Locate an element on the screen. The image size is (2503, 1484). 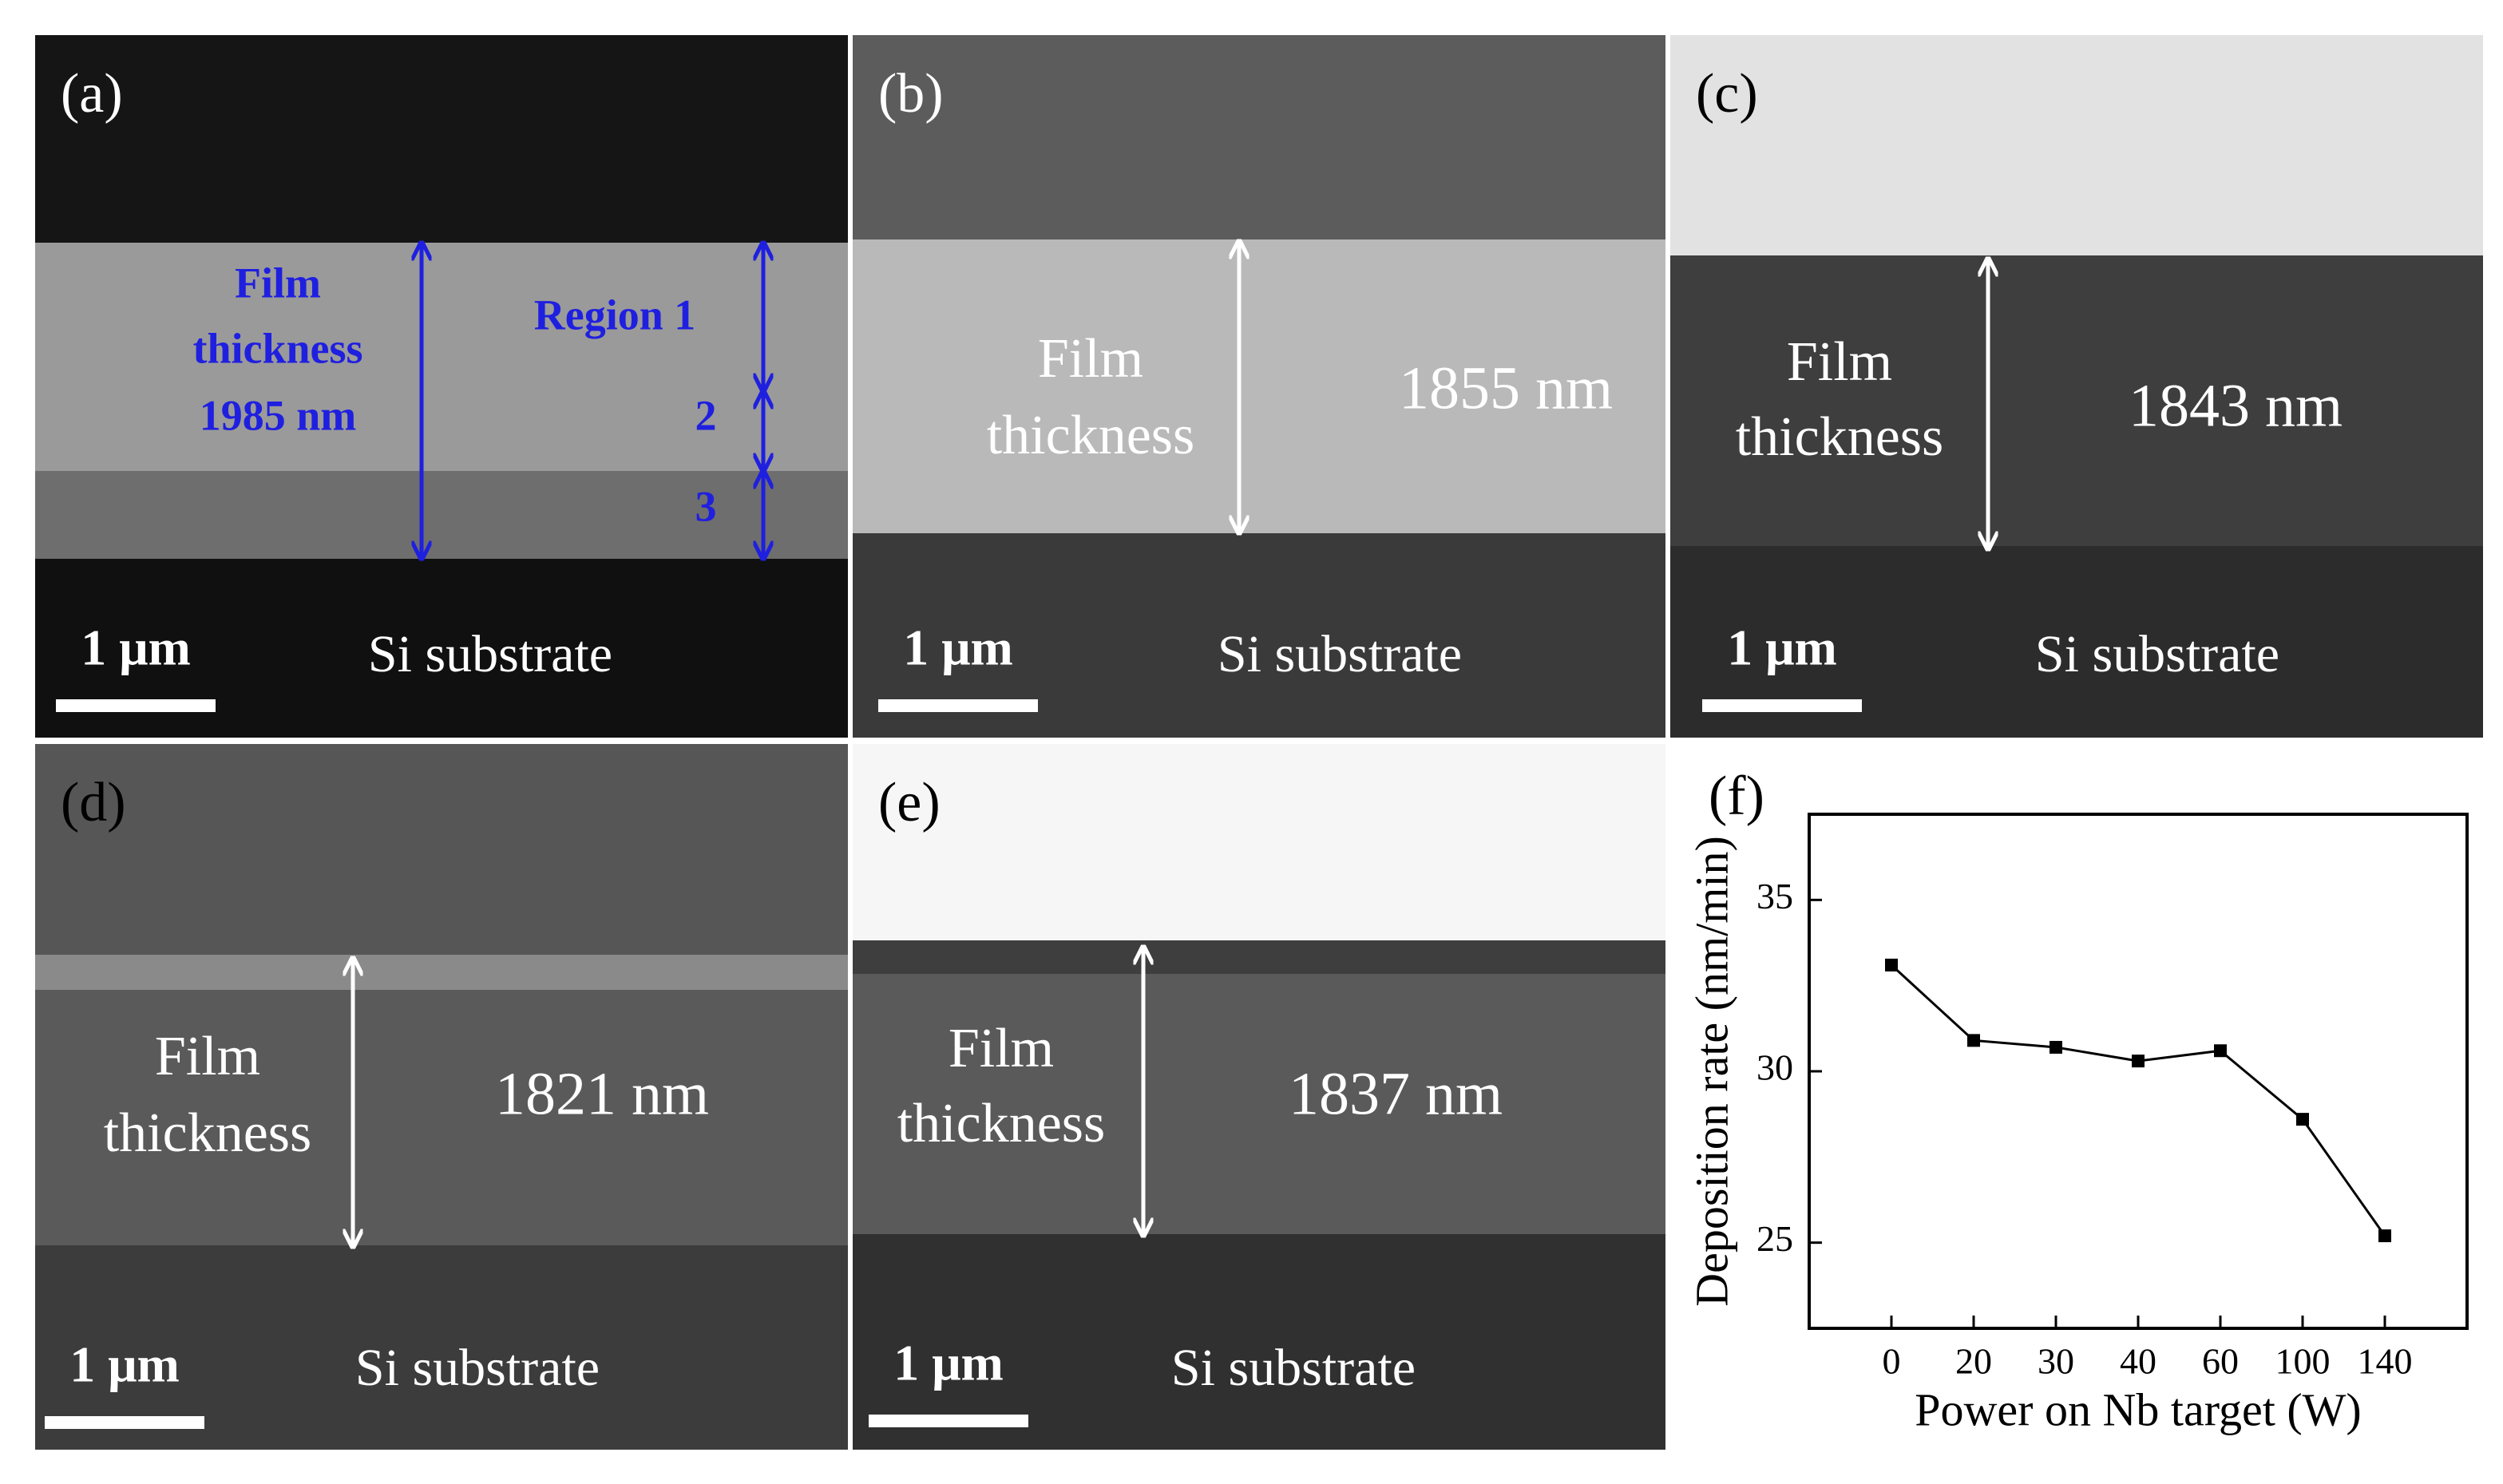
y-tick-label: 30 is located at coordinates (1774, 1067).